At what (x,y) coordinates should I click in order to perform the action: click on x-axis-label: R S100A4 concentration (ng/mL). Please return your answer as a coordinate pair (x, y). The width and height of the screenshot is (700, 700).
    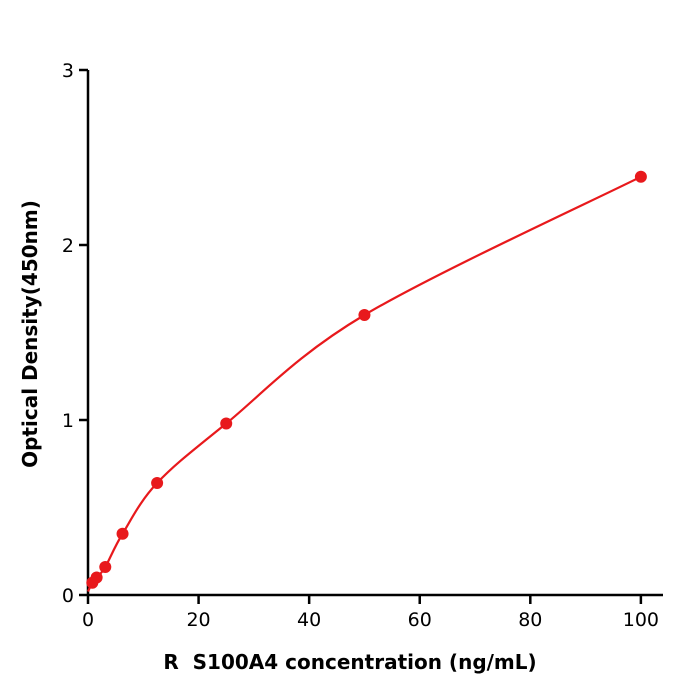
    Looking at the image, I should click on (350, 662).